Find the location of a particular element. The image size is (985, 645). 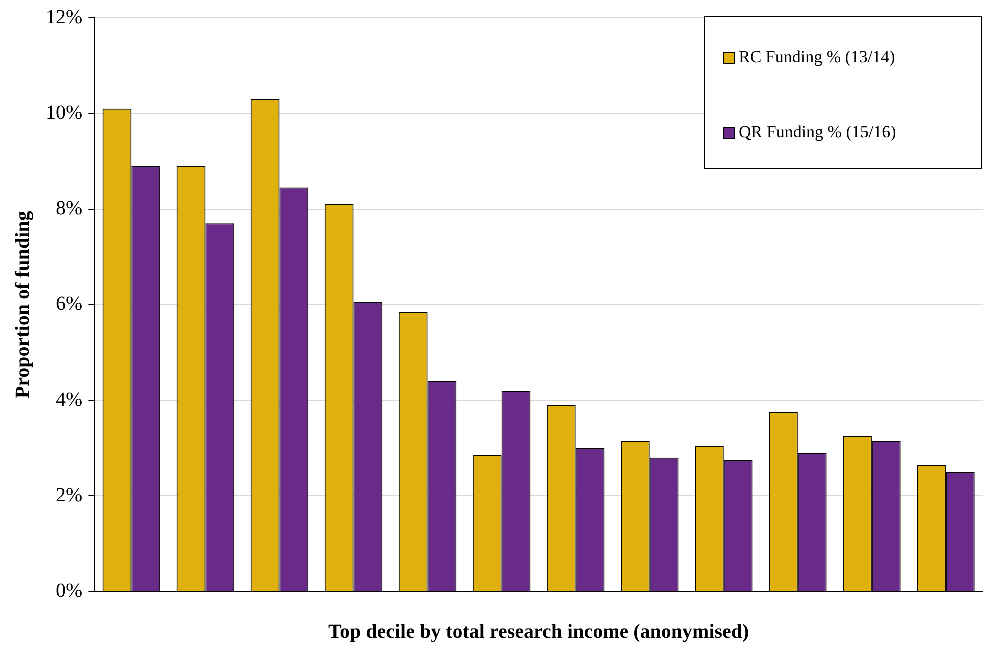

legend-label: QR Funding % (15/16) is located at coordinates (817, 132).